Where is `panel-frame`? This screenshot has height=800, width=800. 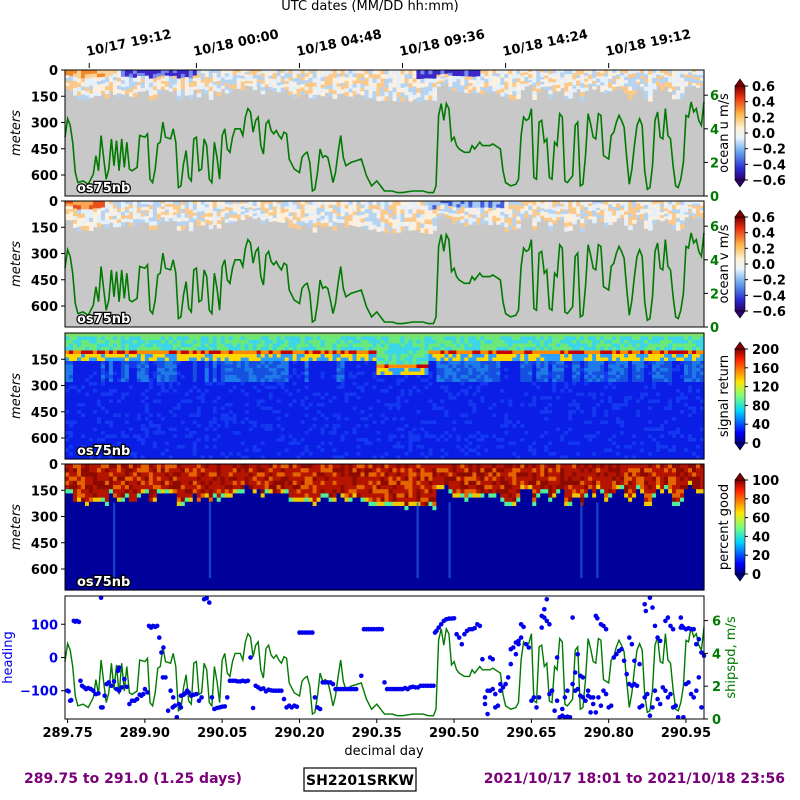
panel-frame is located at coordinates (384, 133).